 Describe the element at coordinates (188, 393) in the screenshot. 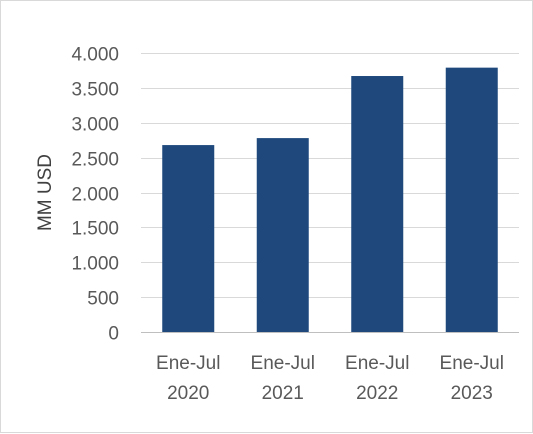

I see `x-tick-label: 2020` at that location.